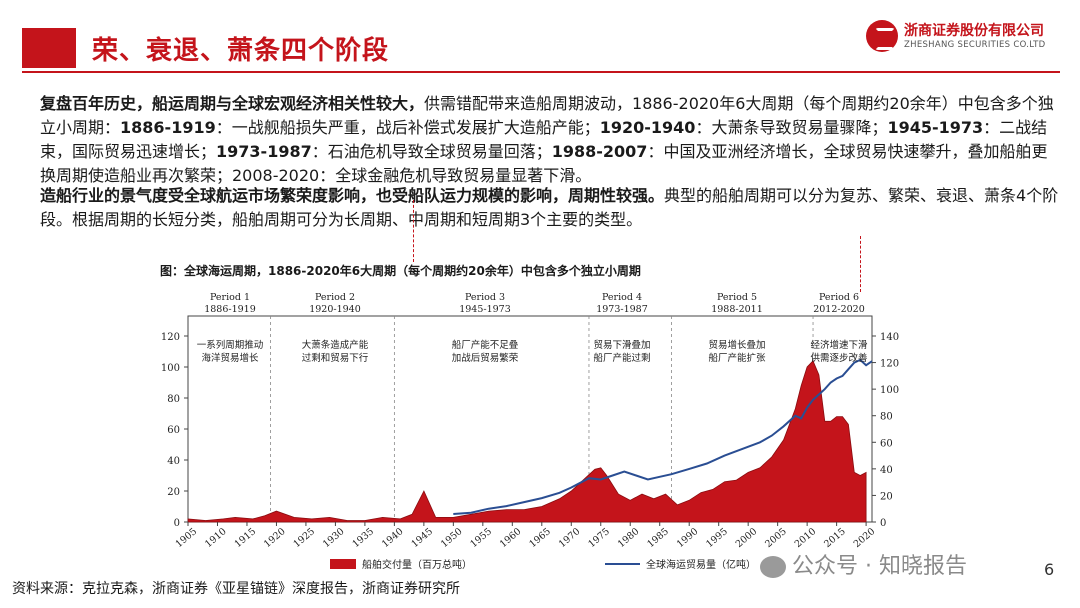 This screenshot has height=608, width=1080. What do you see at coordinates (599, 538) in the screenshot?
I see `x-axis-tick-label: 1975` at bounding box center [599, 538].